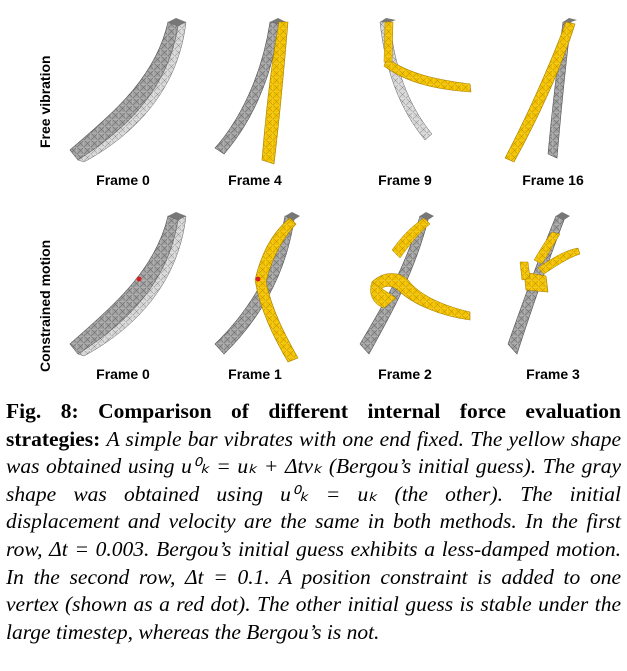 The height and width of the screenshot is (671, 627). What do you see at coordinates (255, 180) in the screenshot?
I see `frame-label: Frame 4` at bounding box center [255, 180].